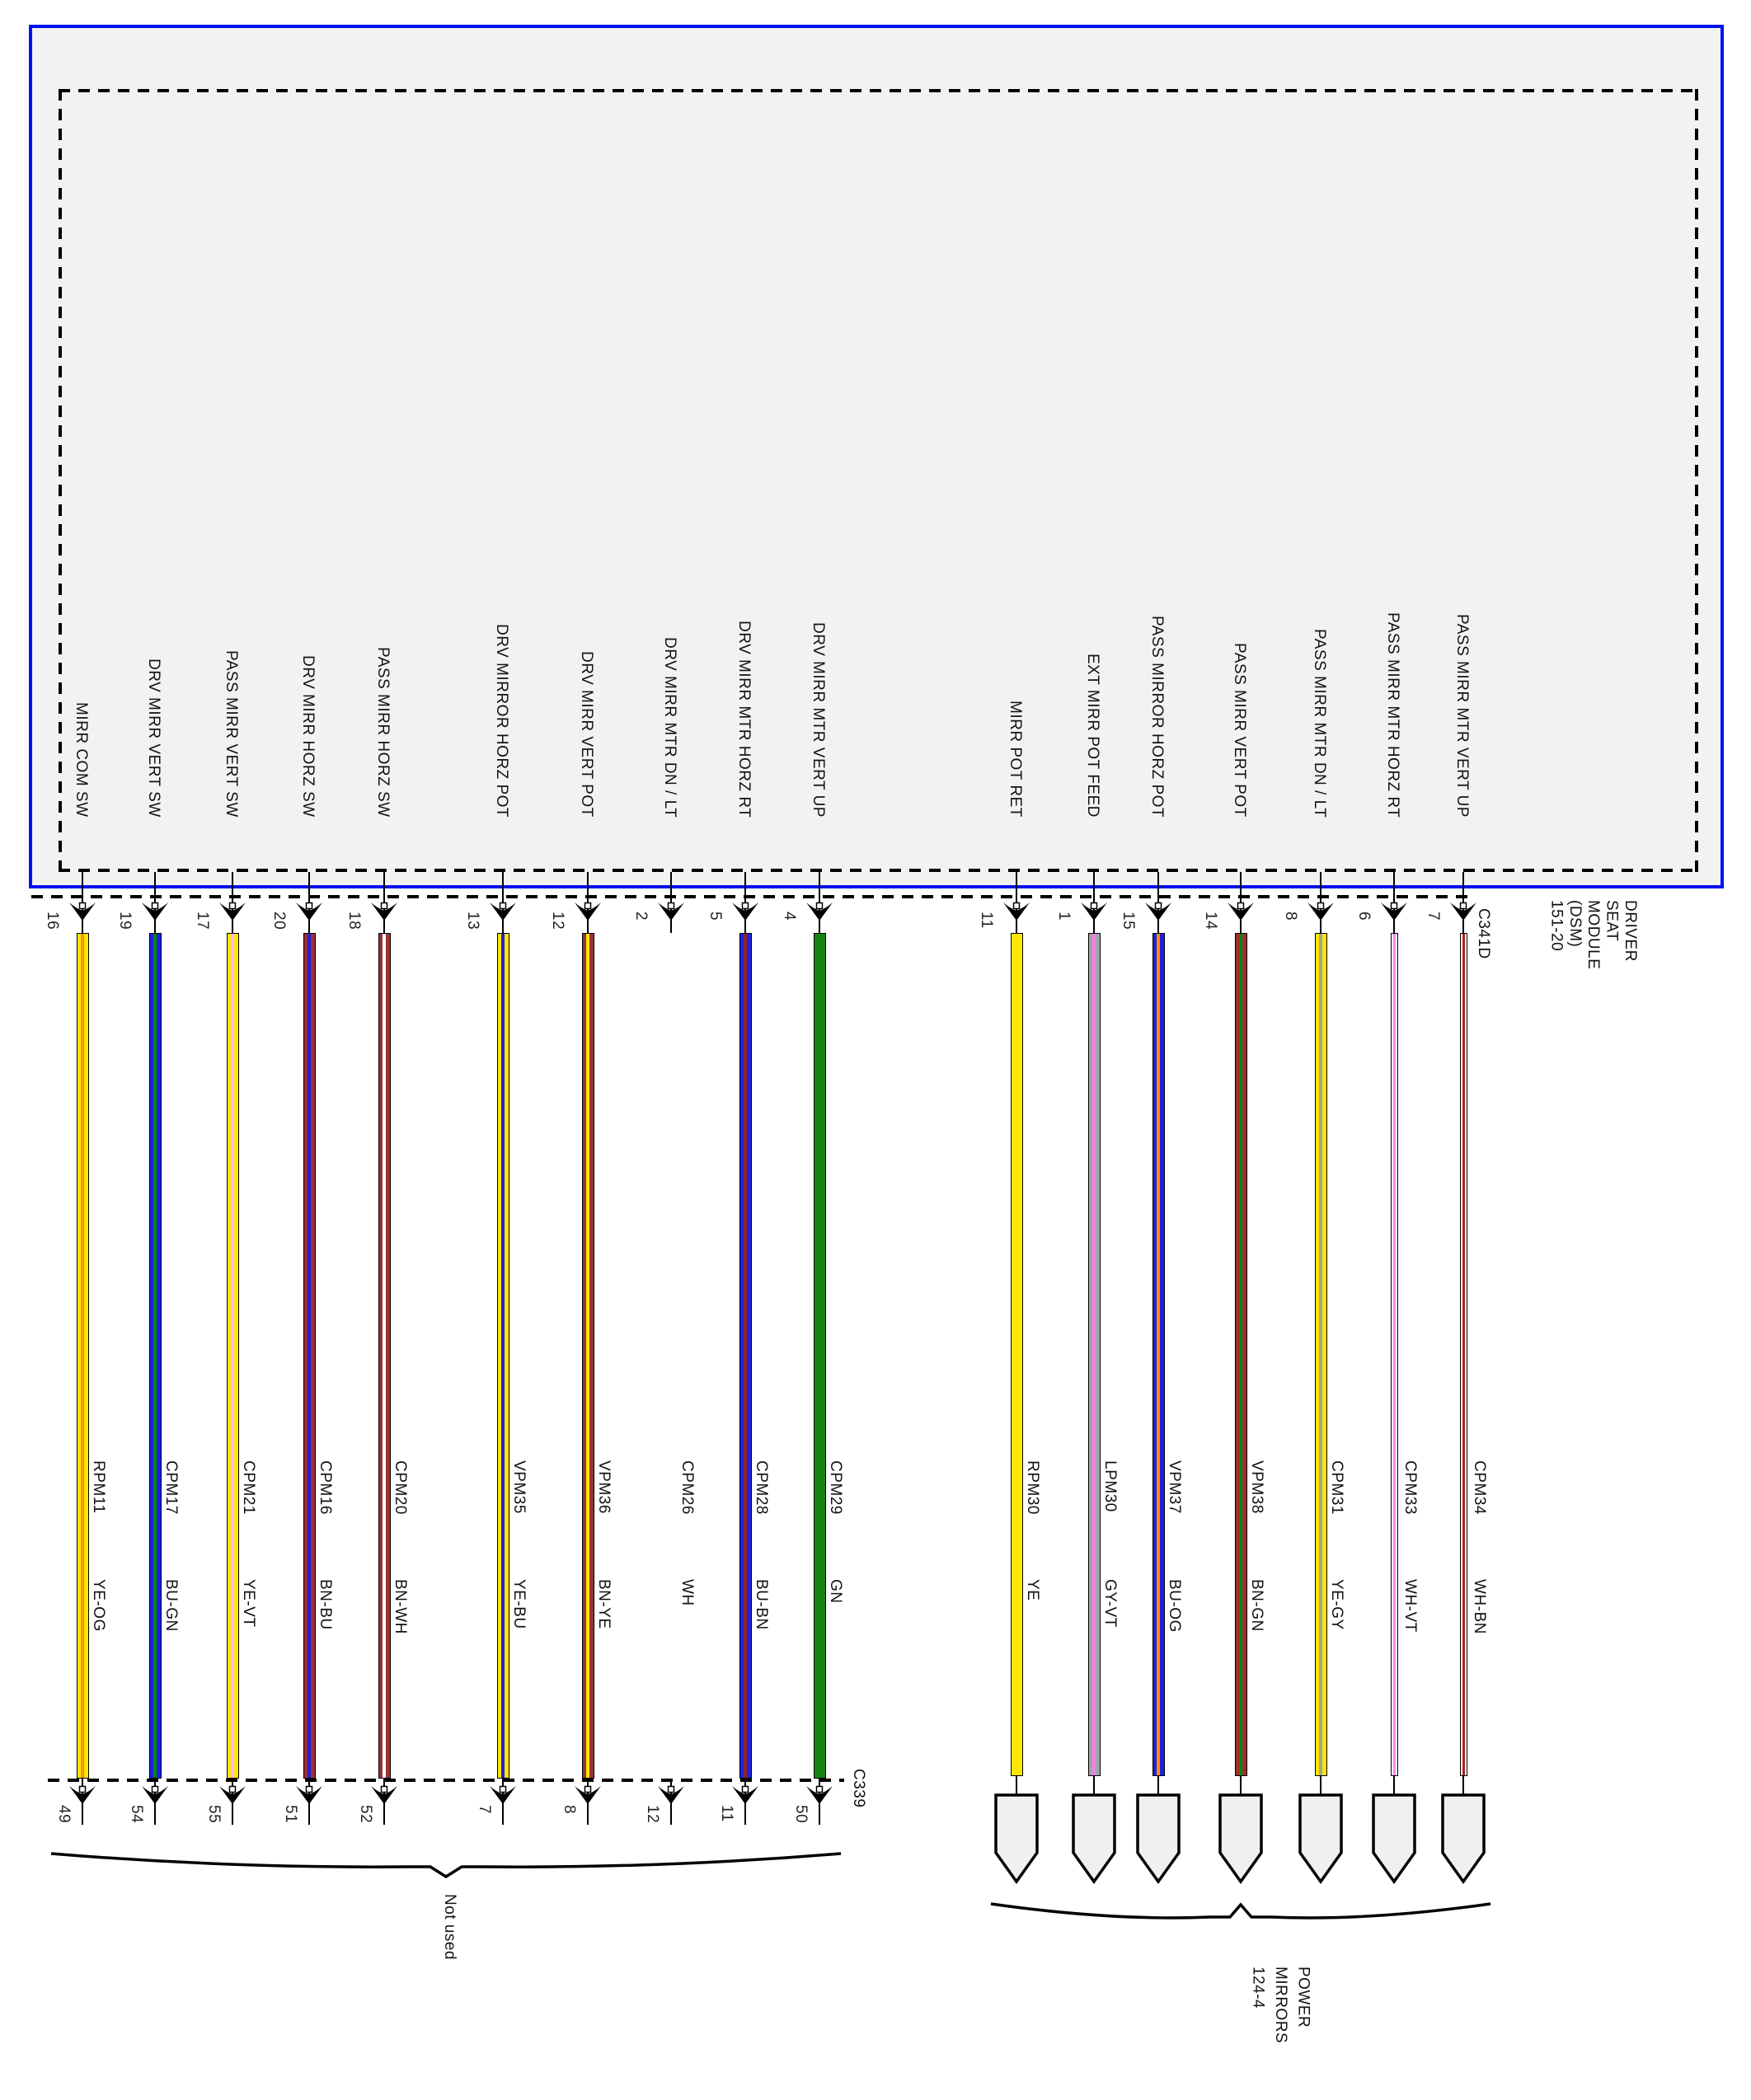 This screenshot has width=1751, height=2100. I want to click on circuit-id-label: VPM37, so click(1174, 1487).